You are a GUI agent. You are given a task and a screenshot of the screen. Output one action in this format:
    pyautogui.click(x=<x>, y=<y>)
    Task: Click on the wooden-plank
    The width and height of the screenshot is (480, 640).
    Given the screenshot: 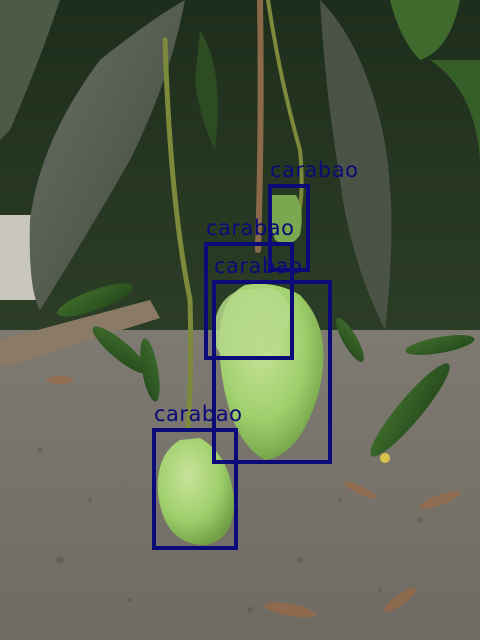 What is the action you would take?
    pyautogui.click(x=80, y=334)
    